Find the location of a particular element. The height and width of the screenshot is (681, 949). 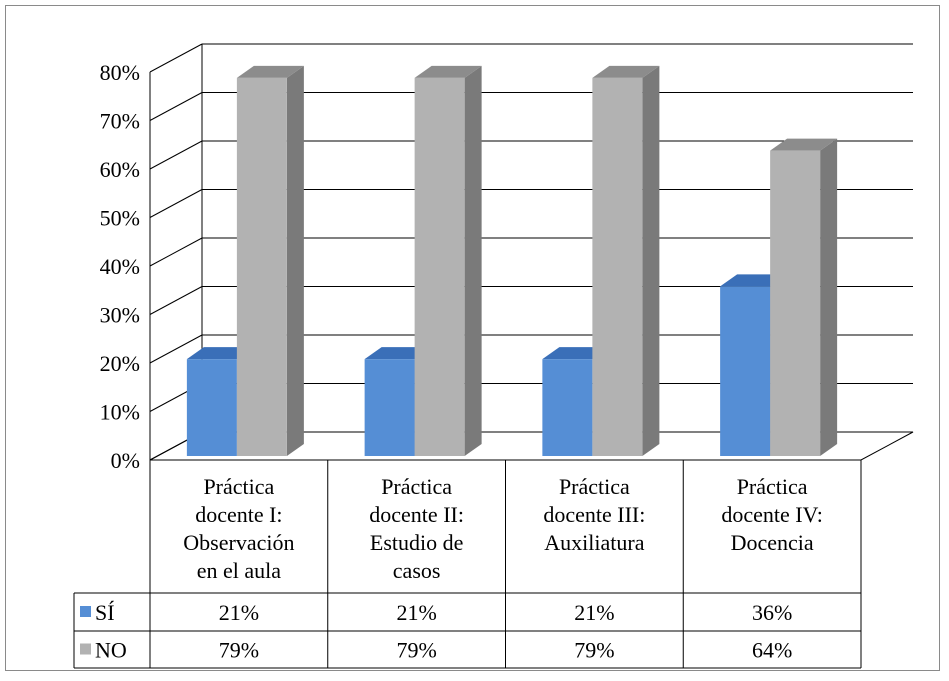

y-tick-label: 0% is located at coordinates (125, 460).